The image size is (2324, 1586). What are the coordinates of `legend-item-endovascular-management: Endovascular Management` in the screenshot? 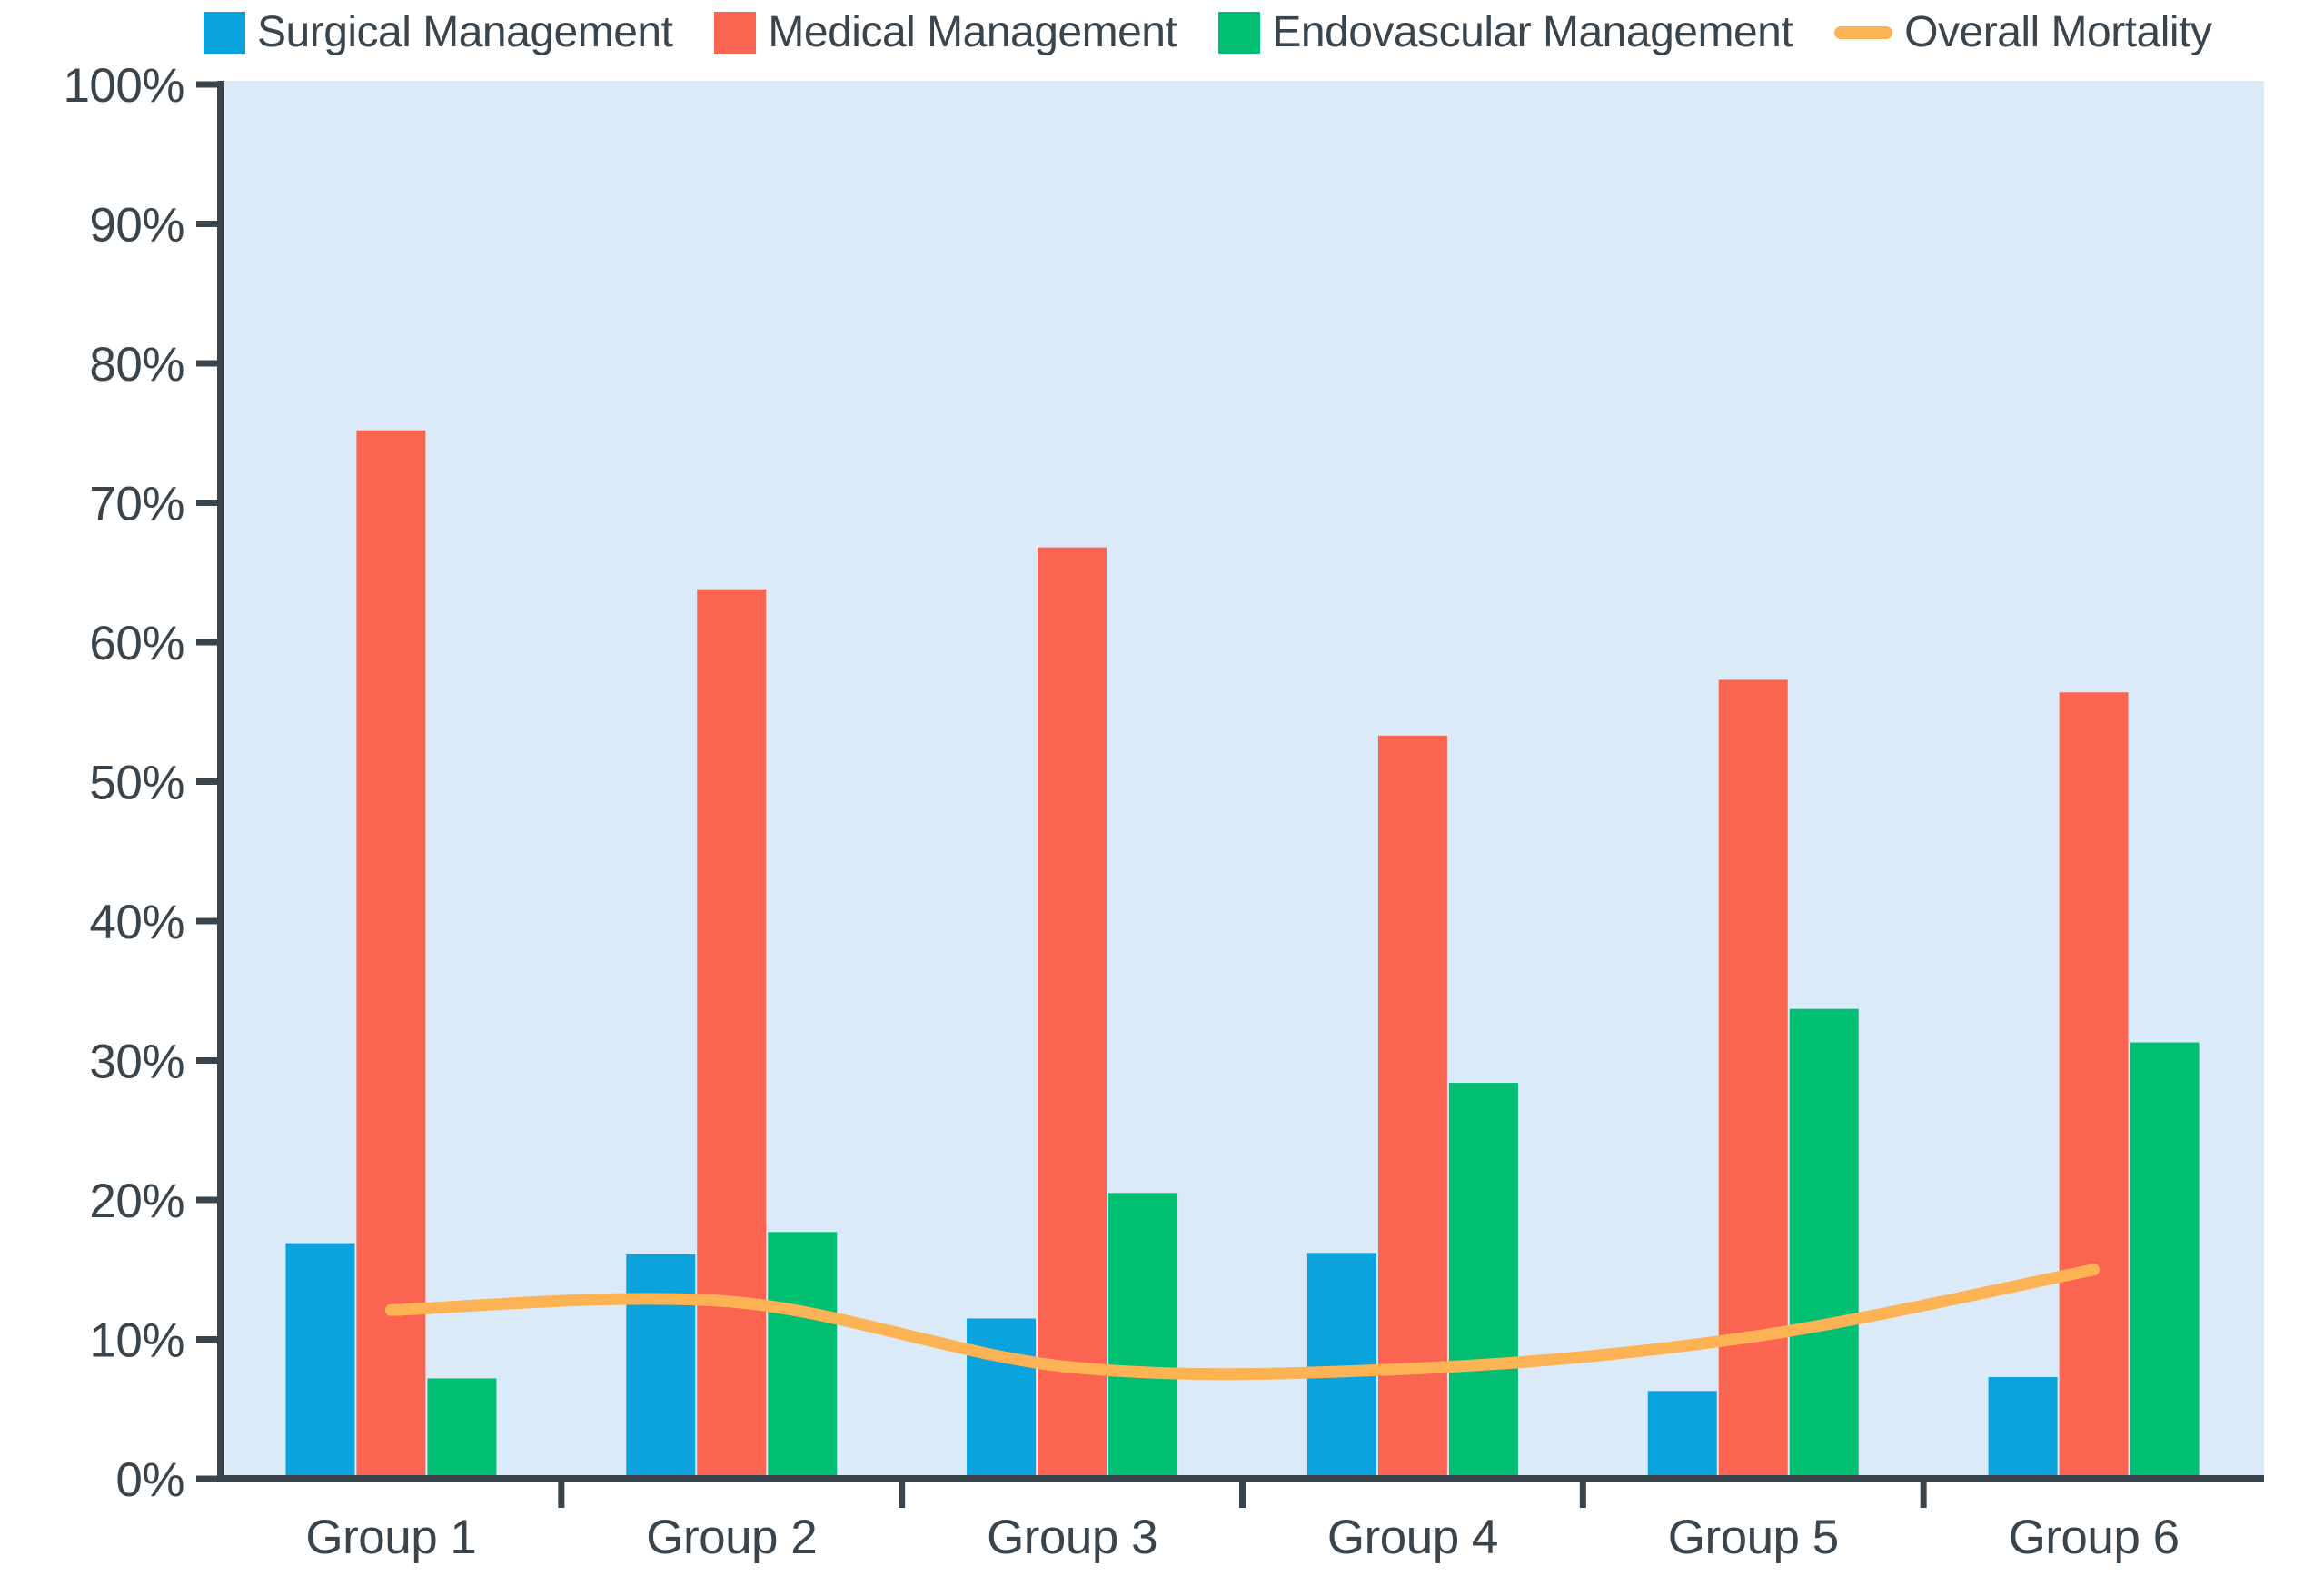 It's located at (1506, 33).